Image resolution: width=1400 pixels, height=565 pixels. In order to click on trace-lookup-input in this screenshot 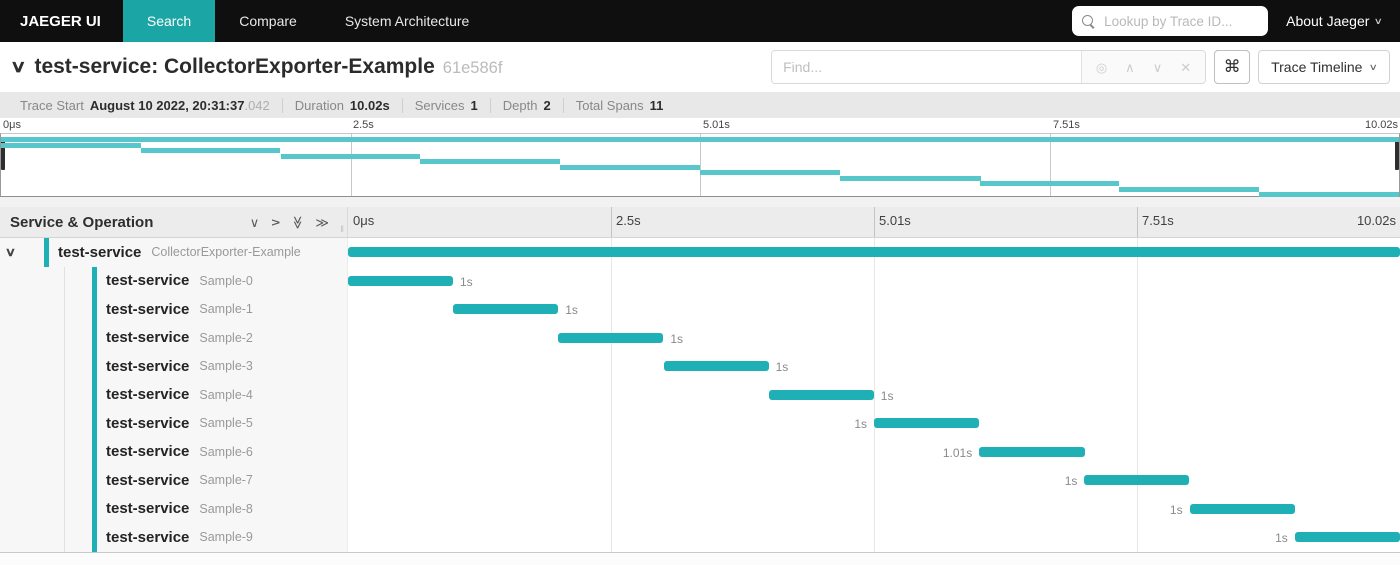, I will do `click(1180, 21)`.